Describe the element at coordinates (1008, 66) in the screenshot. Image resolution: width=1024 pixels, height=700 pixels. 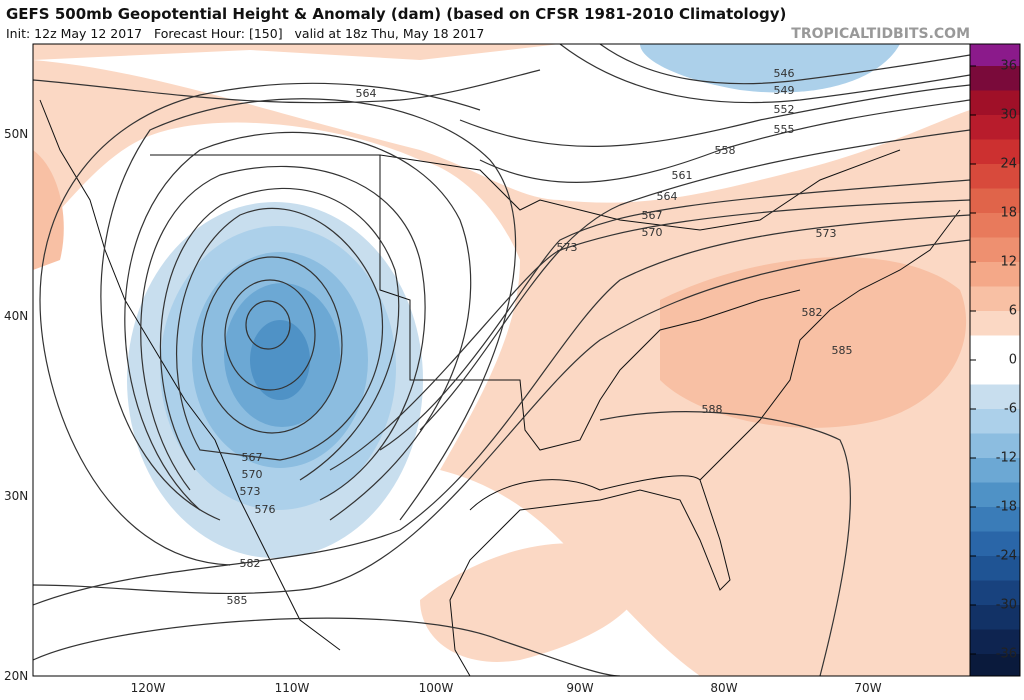
I see `colorbar-label: 36` at that location.